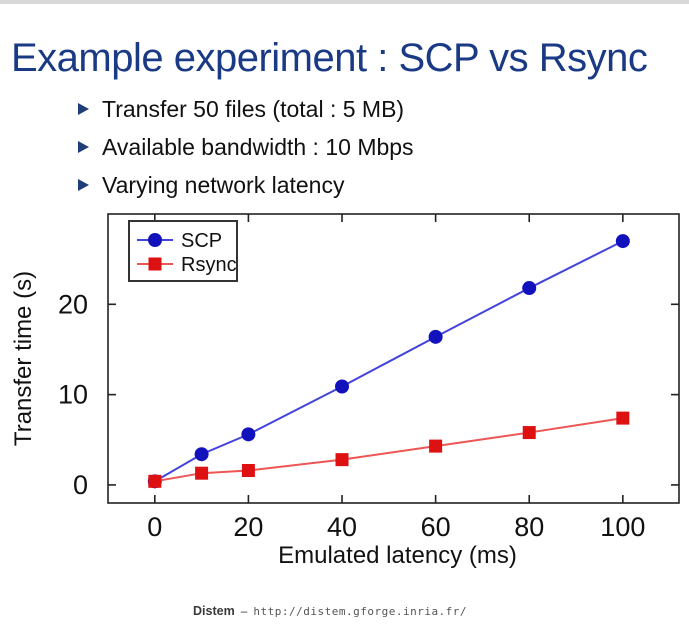 This screenshot has width=689, height=625. Describe the element at coordinates (358, 185) in the screenshot. I see `bullet-item: Varying network latency` at that location.